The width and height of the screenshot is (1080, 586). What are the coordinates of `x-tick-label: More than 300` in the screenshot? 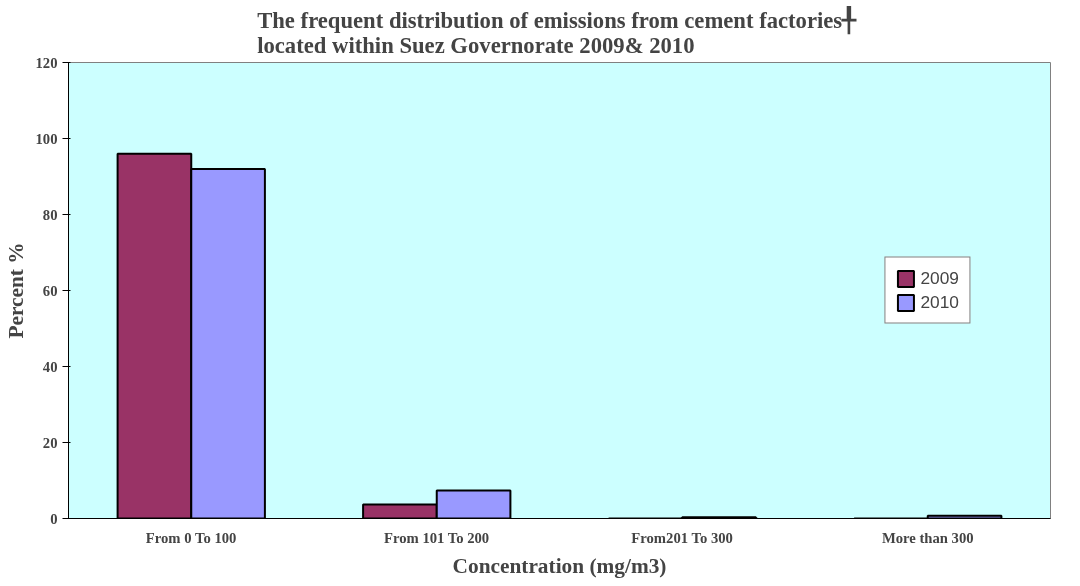 It's located at (927, 537).